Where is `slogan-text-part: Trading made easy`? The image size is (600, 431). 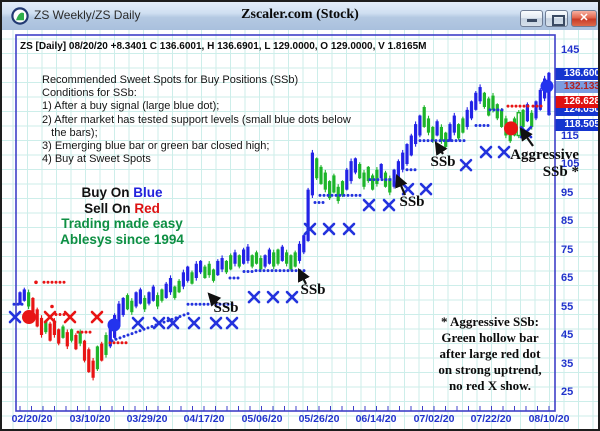
slogan-text-part: Trading made easy is located at coordinates (122, 224).